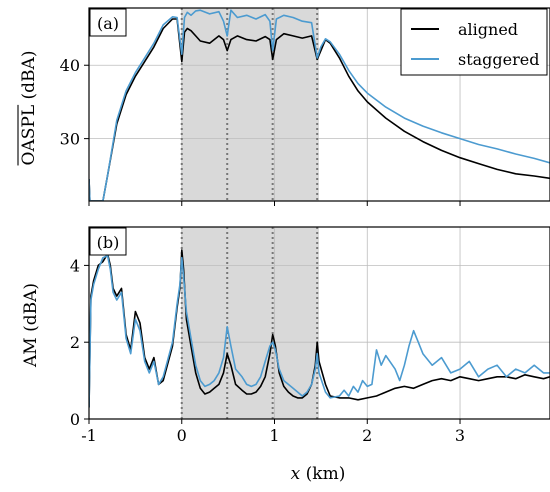  Describe the element at coordinates (499, 59) in the screenshot. I see `legend-label-staggered: staggered` at that location.